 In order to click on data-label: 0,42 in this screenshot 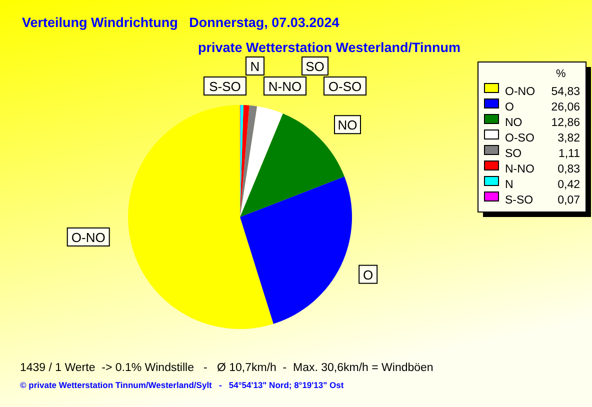, I will do `click(569, 185)`.